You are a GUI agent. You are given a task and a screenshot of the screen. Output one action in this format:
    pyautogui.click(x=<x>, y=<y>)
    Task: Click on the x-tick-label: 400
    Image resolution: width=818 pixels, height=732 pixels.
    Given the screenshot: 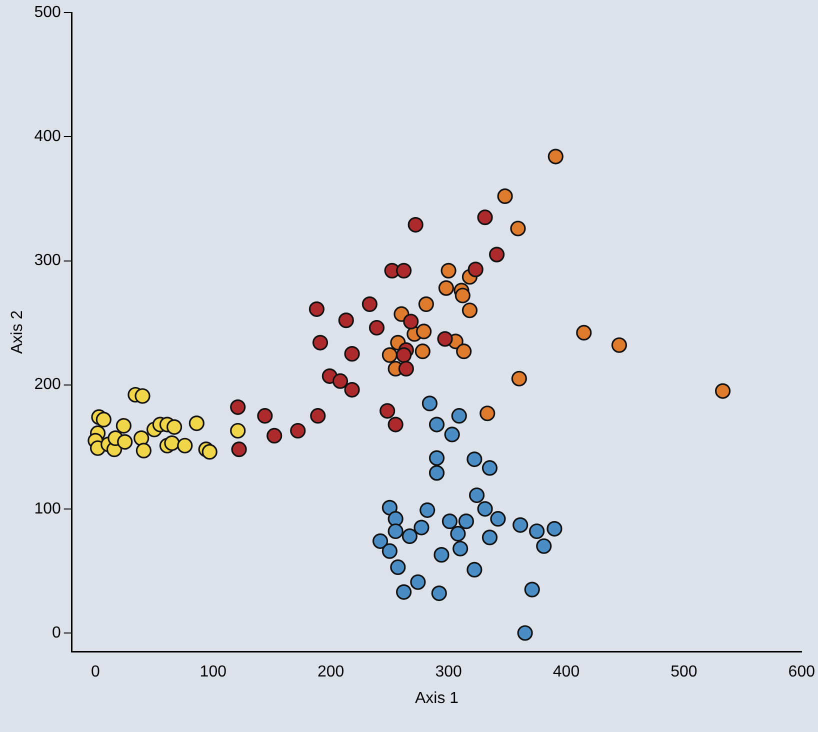 What is the action you would take?
    pyautogui.click(x=566, y=672)
    